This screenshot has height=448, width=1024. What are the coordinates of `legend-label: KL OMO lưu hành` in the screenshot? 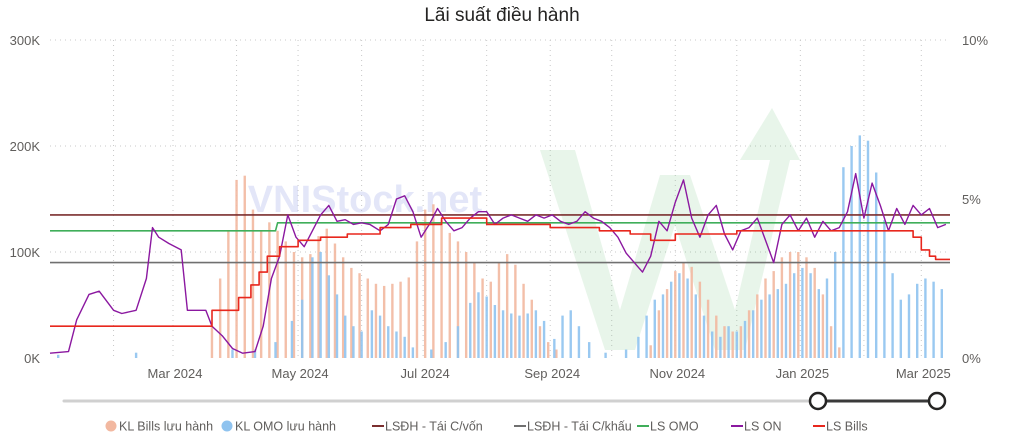 It's located at (285, 427).